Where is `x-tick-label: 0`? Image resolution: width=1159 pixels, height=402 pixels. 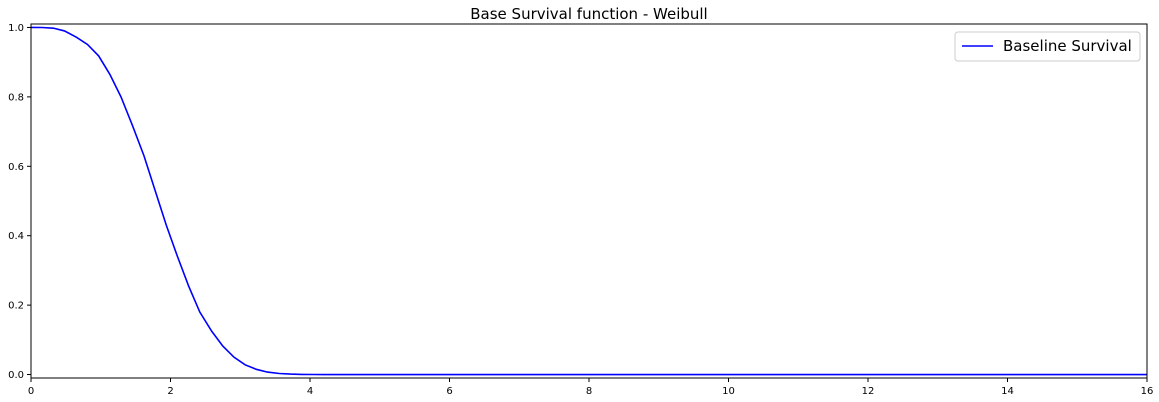 x-tick-label: 0 is located at coordinates (31, 391).